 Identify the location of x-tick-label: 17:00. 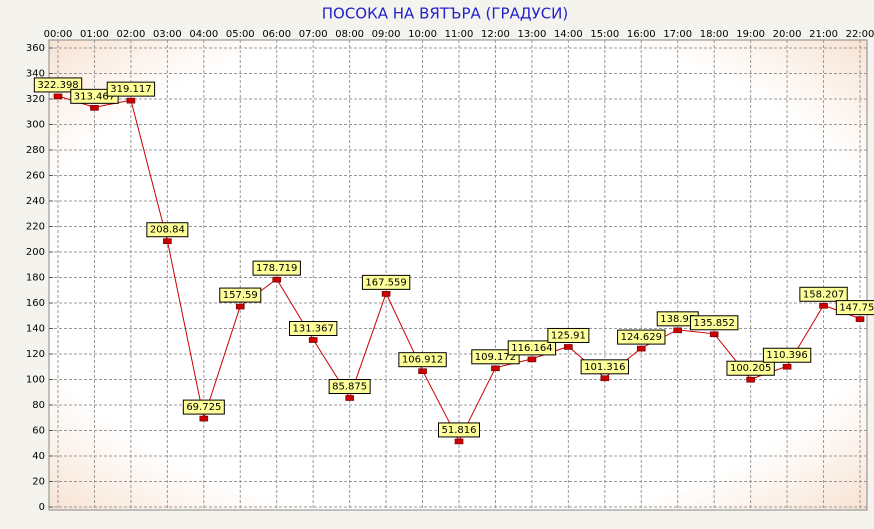
(677, 34).